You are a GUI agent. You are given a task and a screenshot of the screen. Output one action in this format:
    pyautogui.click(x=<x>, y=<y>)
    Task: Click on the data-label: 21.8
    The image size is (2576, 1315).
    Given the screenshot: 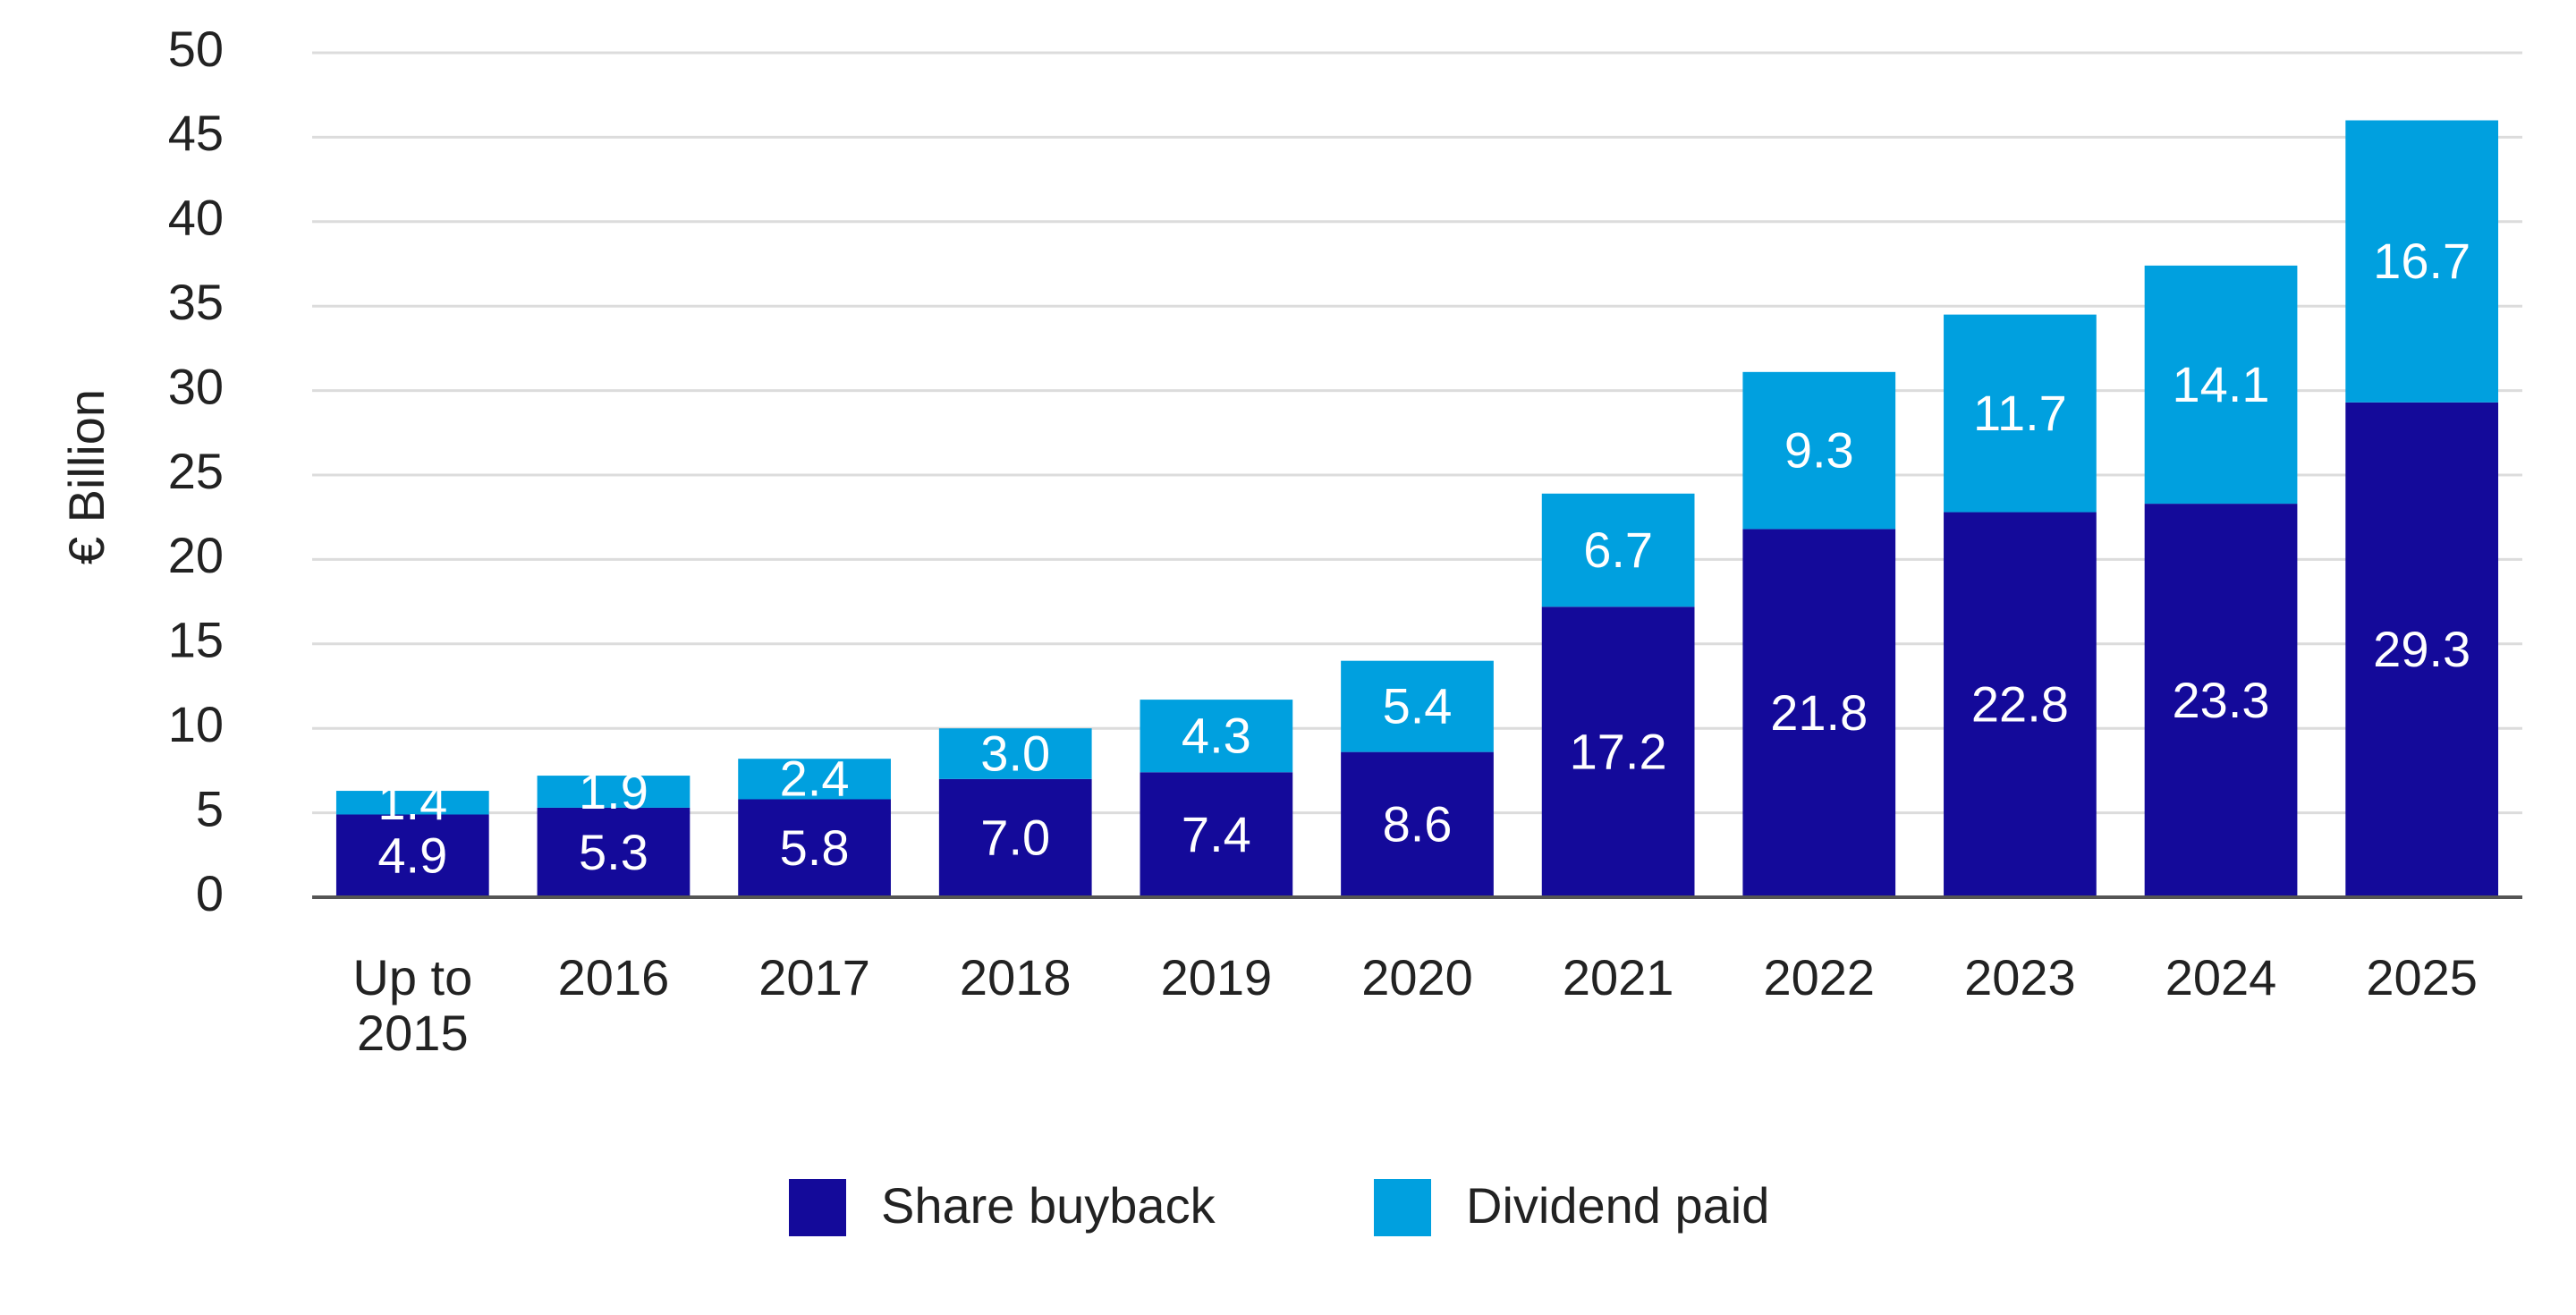 What is the action you would take?
    pyautogui.click(x=1819, y=712)
    